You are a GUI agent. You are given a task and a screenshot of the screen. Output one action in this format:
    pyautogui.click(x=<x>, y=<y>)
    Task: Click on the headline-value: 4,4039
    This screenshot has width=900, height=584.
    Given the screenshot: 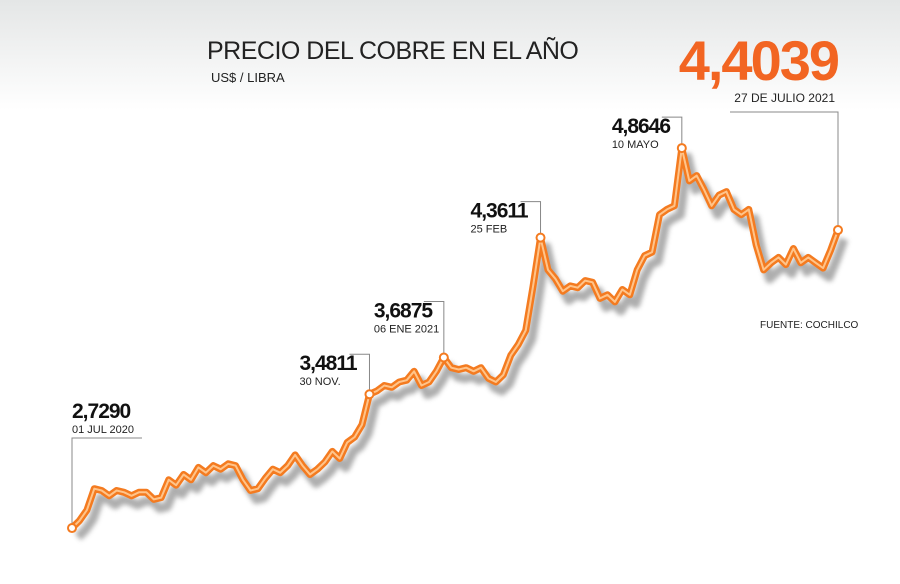 What is the action you would take?
    pyautogui.click(x=759, y=60)
    